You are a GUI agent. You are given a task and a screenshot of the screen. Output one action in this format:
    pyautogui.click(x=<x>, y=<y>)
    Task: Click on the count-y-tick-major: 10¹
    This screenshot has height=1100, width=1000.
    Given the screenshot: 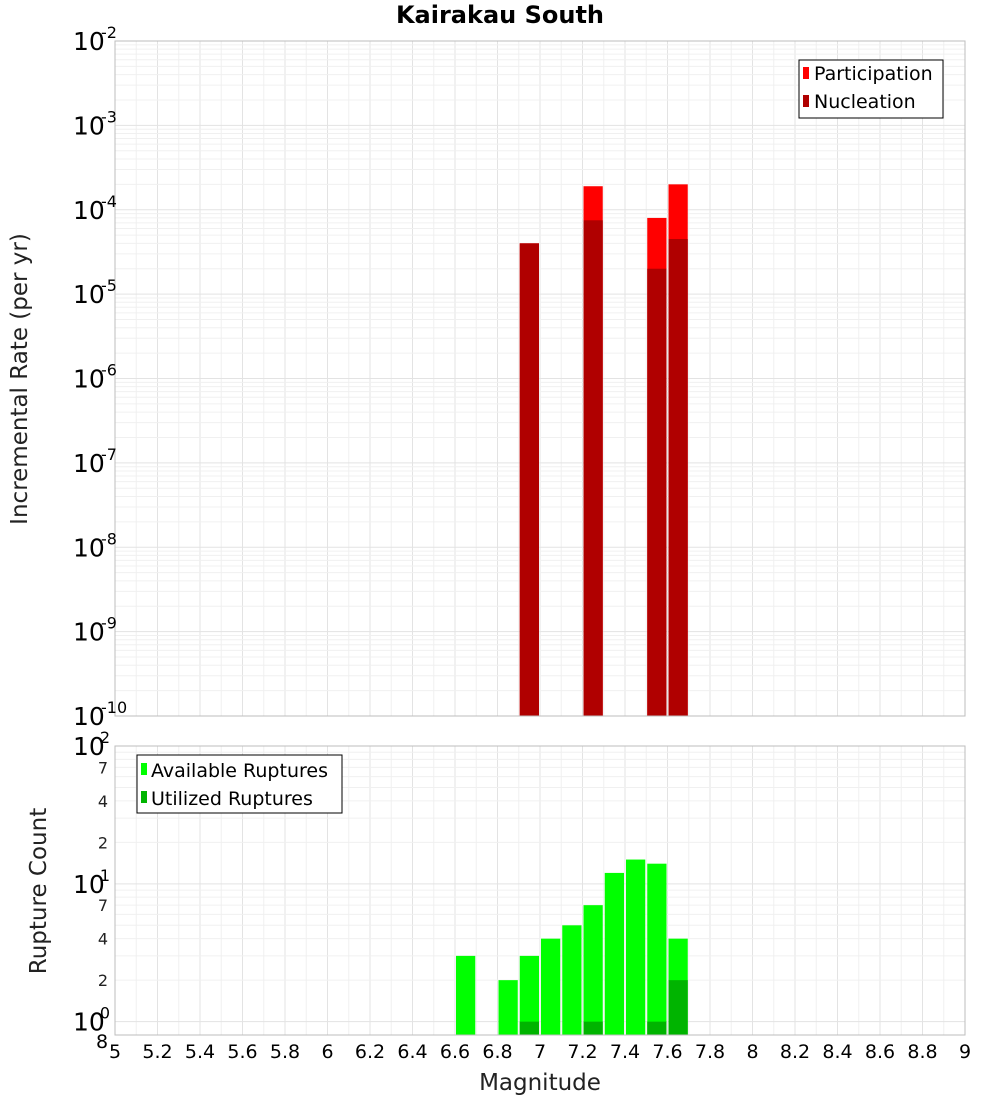 What is the action you would take?
    pyautogui.click(x=91, y=882)
    